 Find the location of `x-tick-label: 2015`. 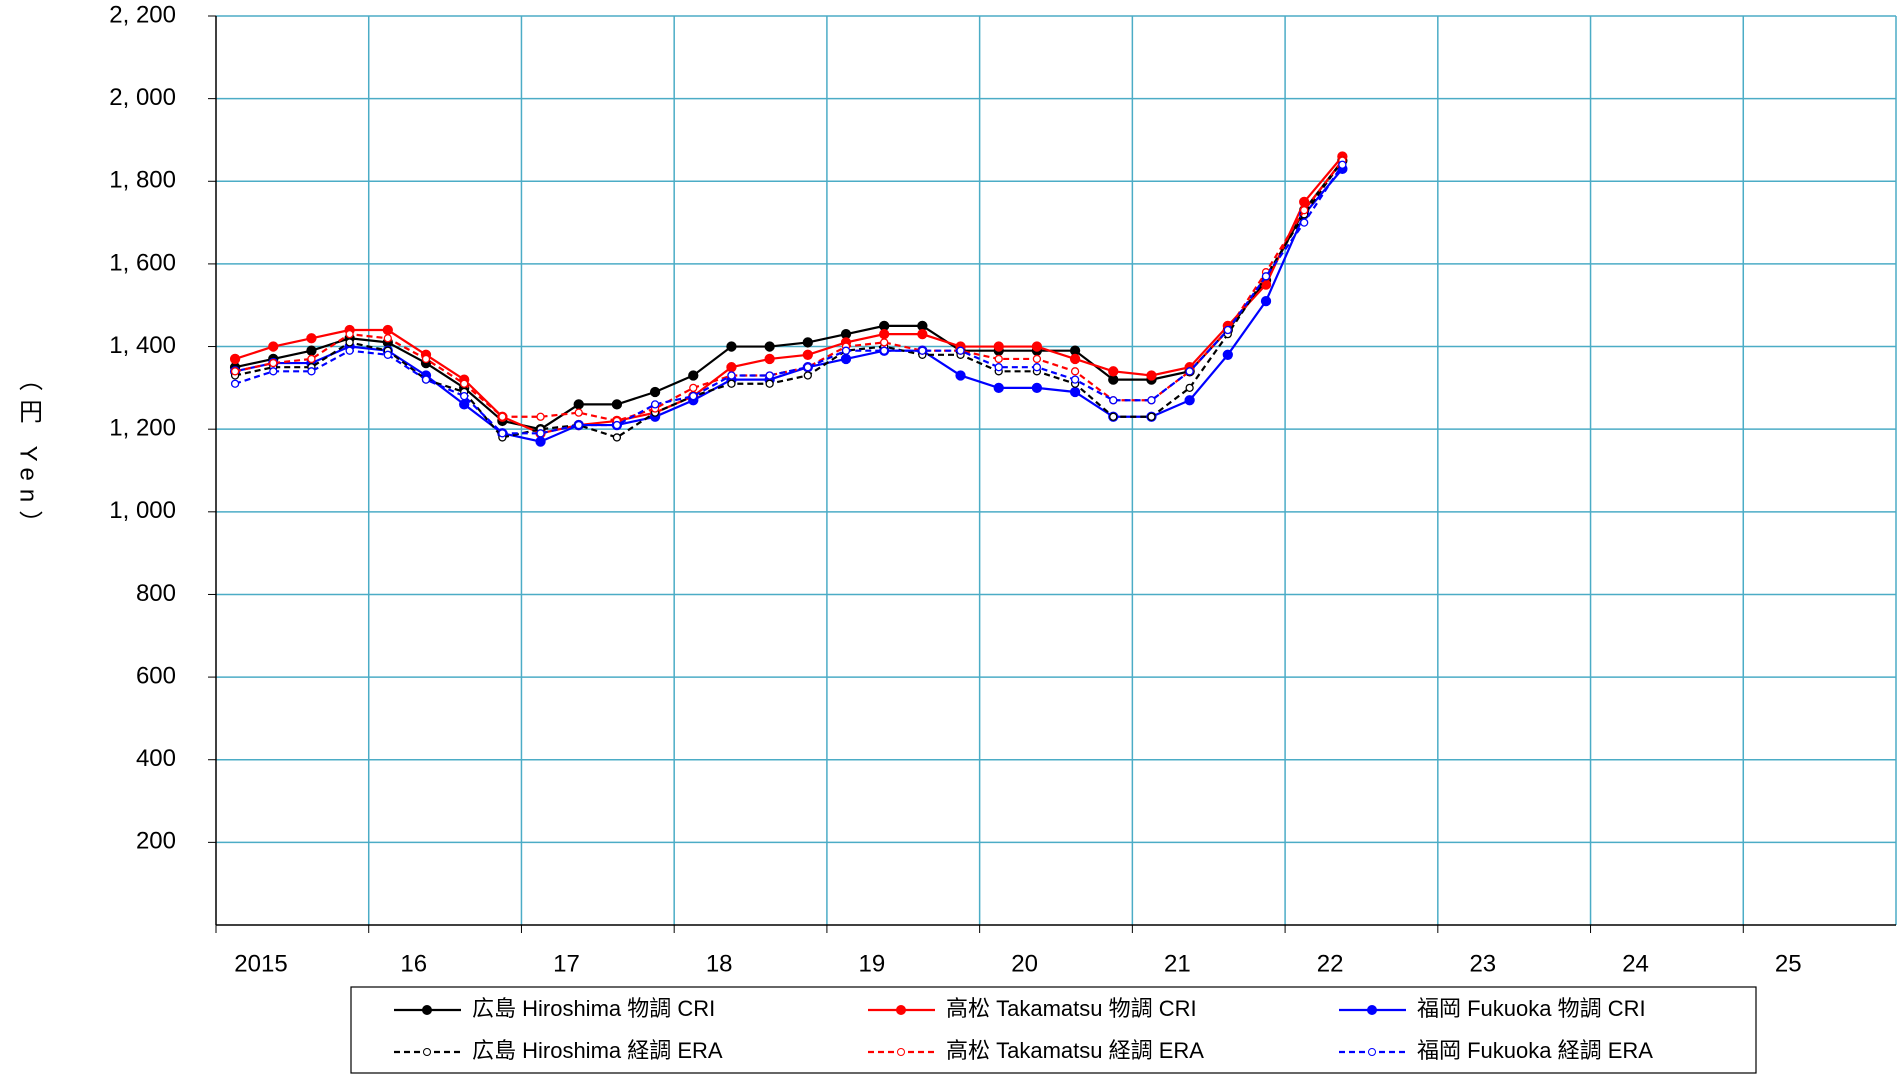

x-tick-label: 2015 is located at coordinates (260, 963).